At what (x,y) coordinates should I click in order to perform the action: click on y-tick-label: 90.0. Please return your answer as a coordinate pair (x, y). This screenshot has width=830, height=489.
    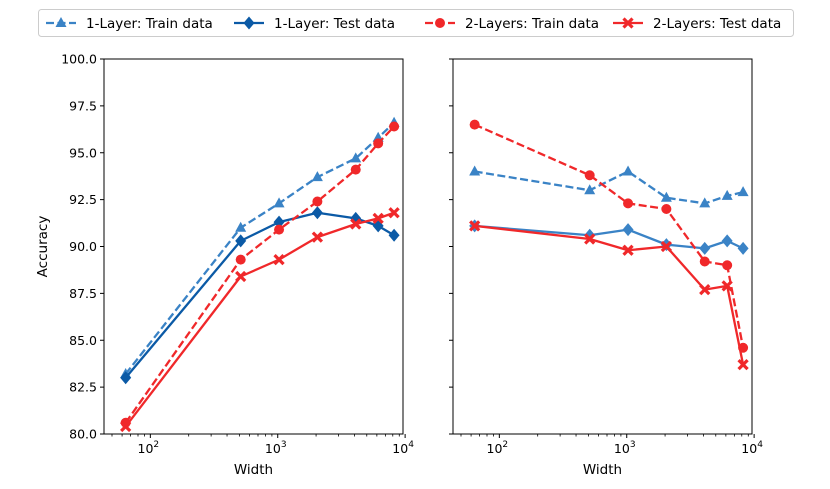
    Looking at the image, I should click on (83, 246).